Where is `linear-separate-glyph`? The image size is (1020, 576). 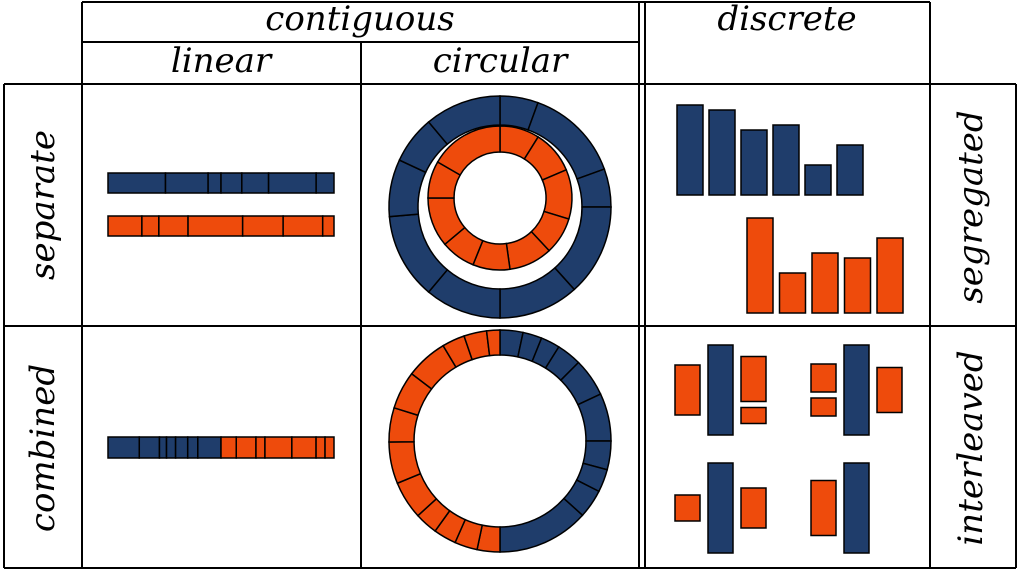
linear-separate-glyph is located at coordinates (221, 204).